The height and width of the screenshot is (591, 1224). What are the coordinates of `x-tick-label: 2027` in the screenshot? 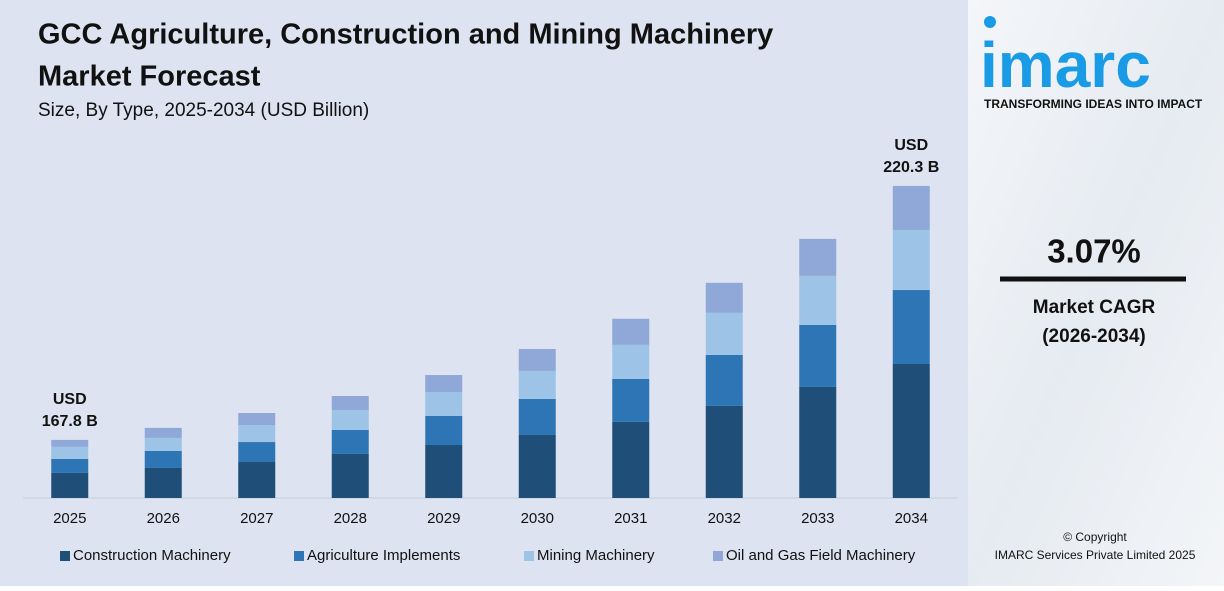 It's located at (256, 518).